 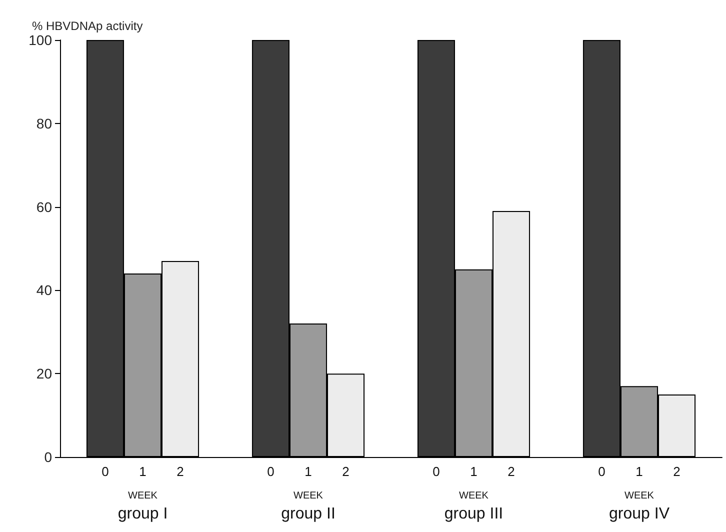 I want to click on y-tick-label: 100, so click(x=40, y=40).